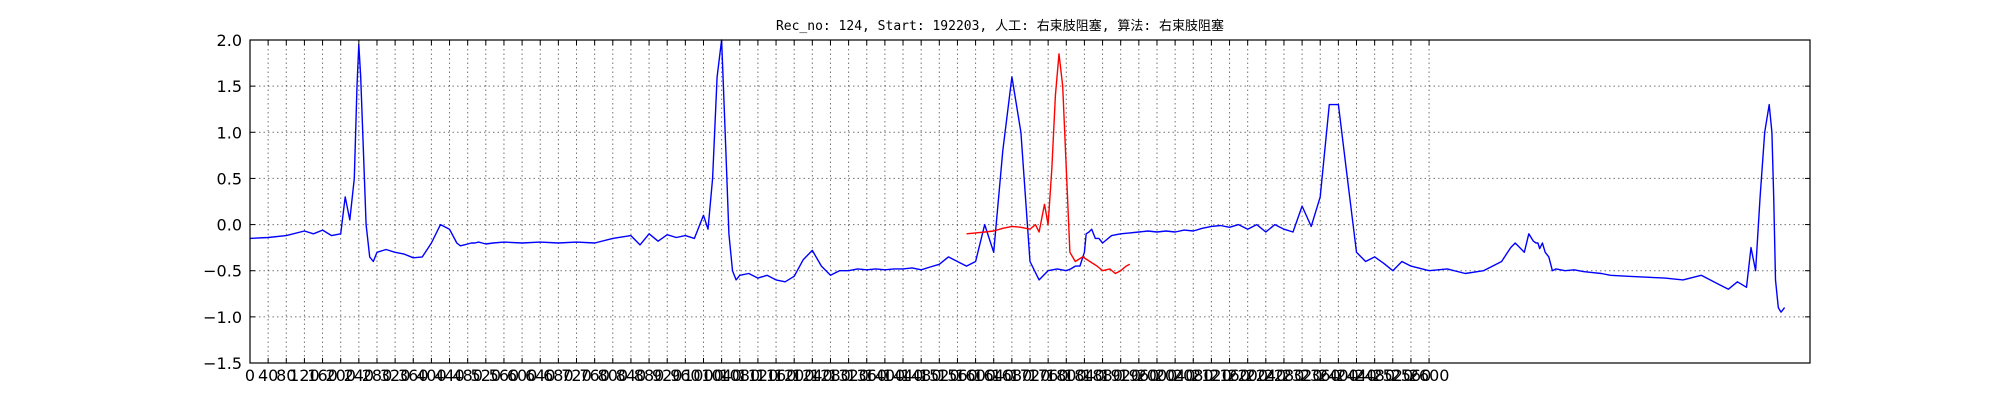  What do you see at coordinates (1302, 375) in the screenshot?
I see `x-tick-label: 2320` at bounding box center [1302, 375].